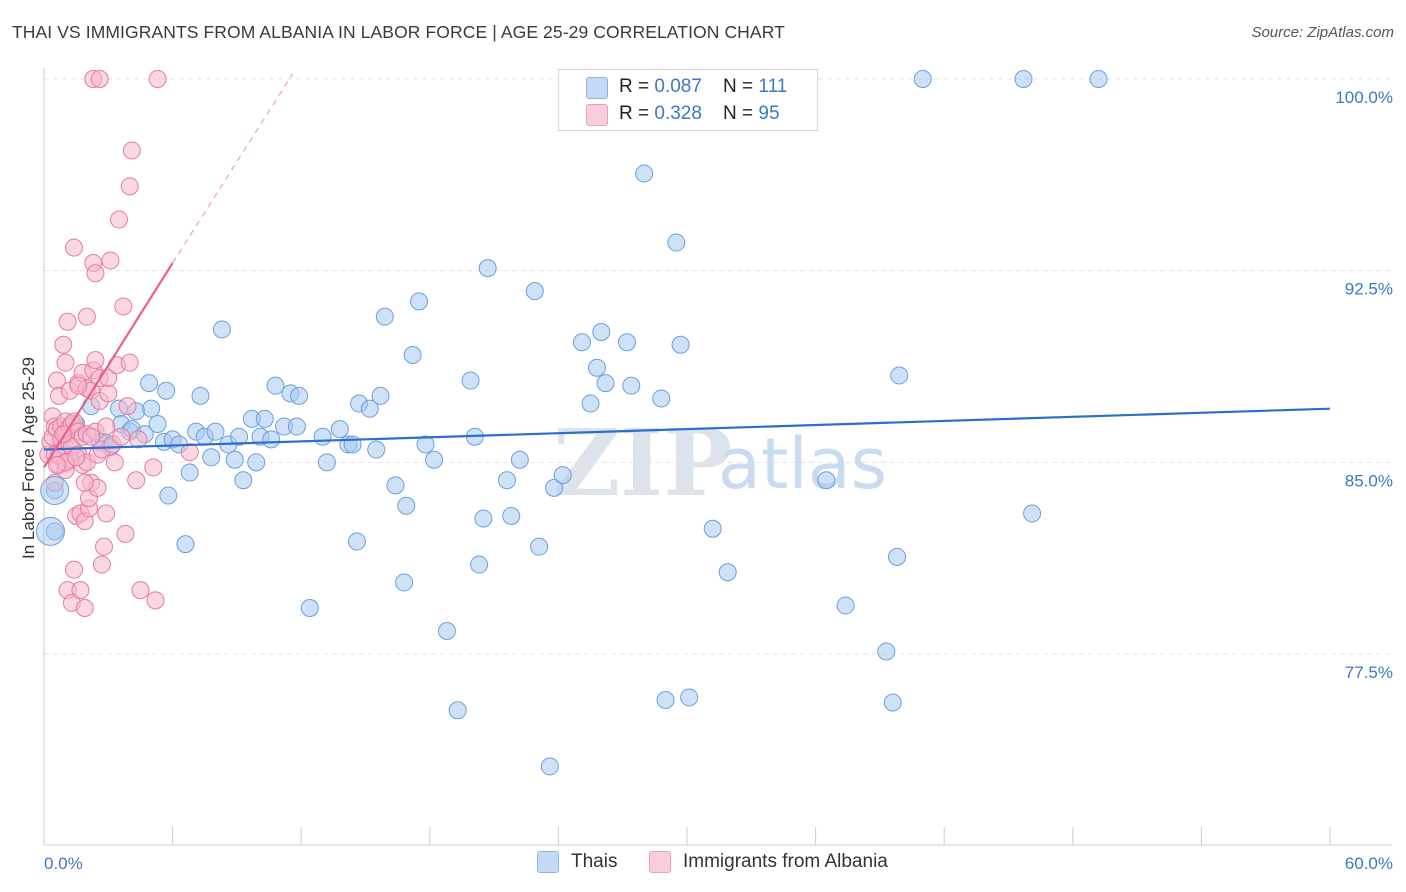 Image resolution: width=1406 pixels, height=892 pixels. Describe the element at coordinates (642, 463) in the screenshot. I see `watermark-zip: ZIP` at that location.